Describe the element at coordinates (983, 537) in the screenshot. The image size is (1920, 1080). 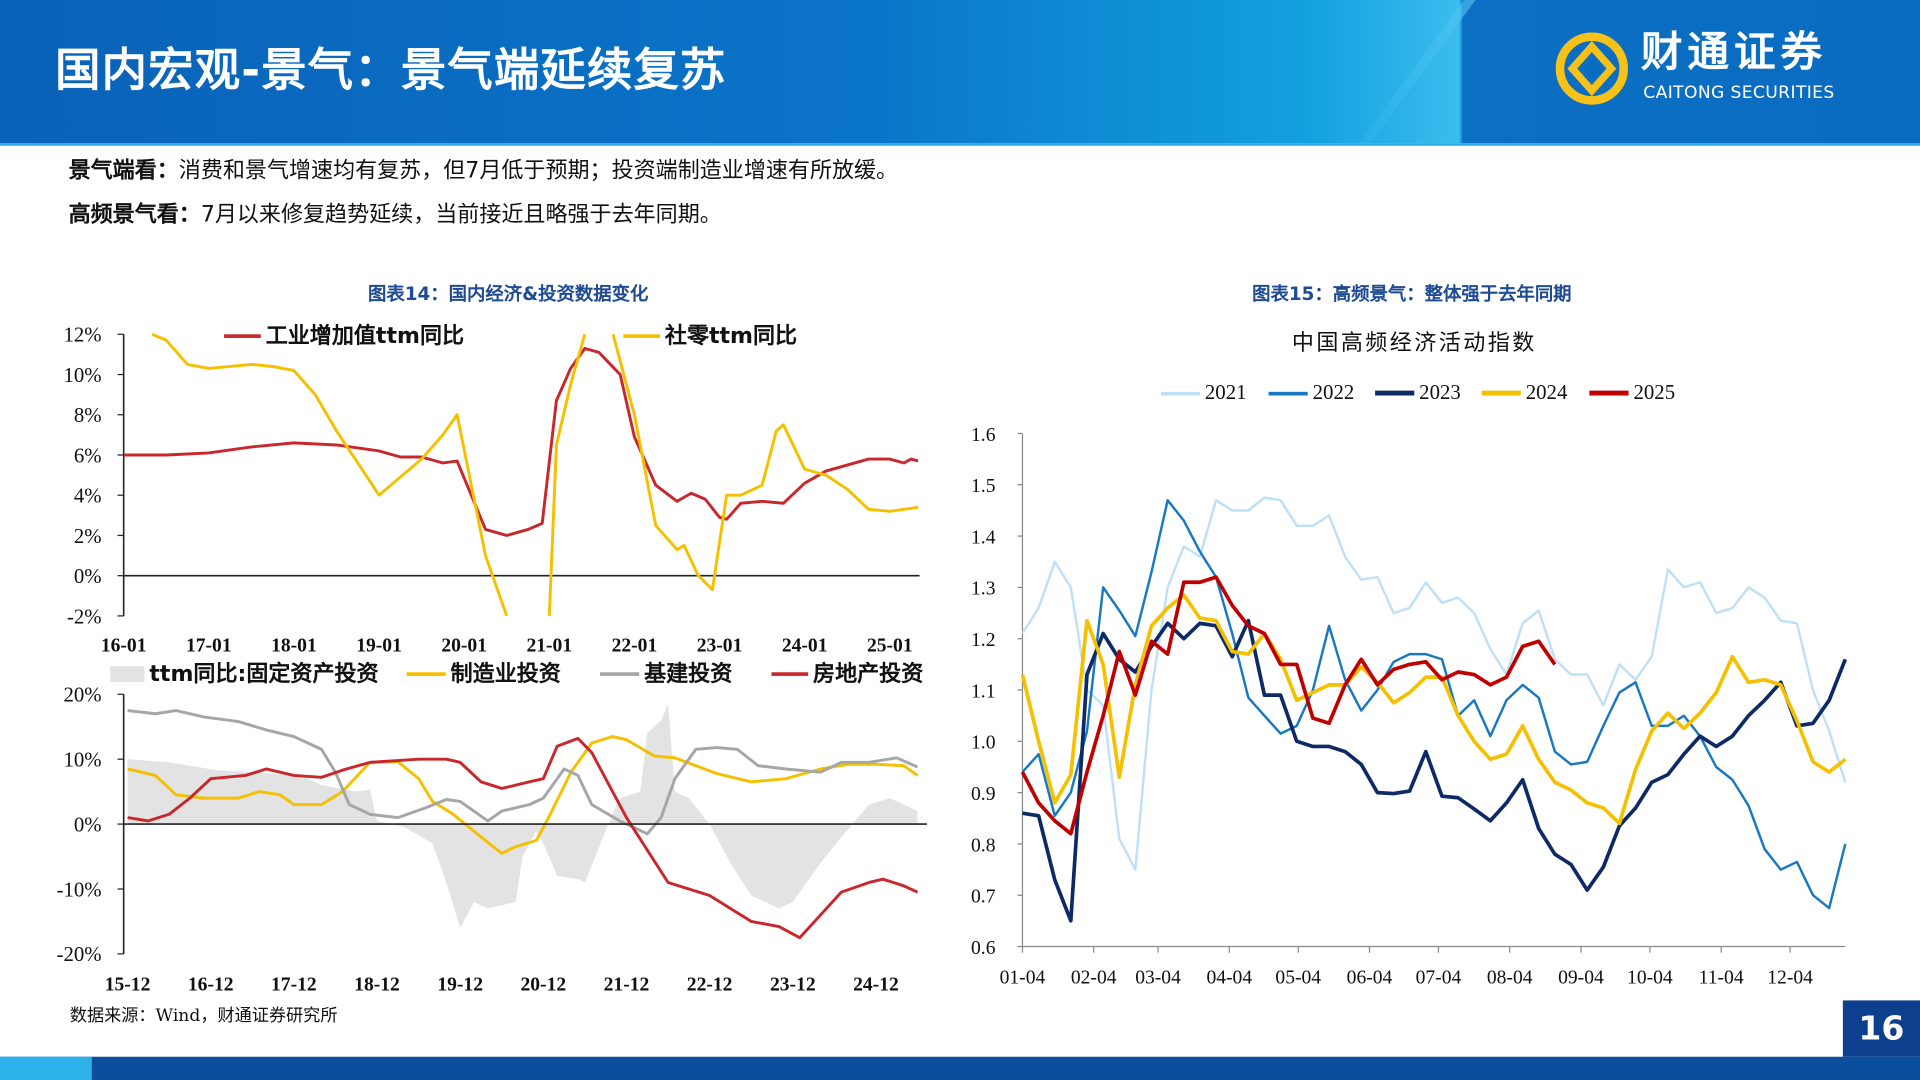
I see `y-tick-label: 1.4` at that location.